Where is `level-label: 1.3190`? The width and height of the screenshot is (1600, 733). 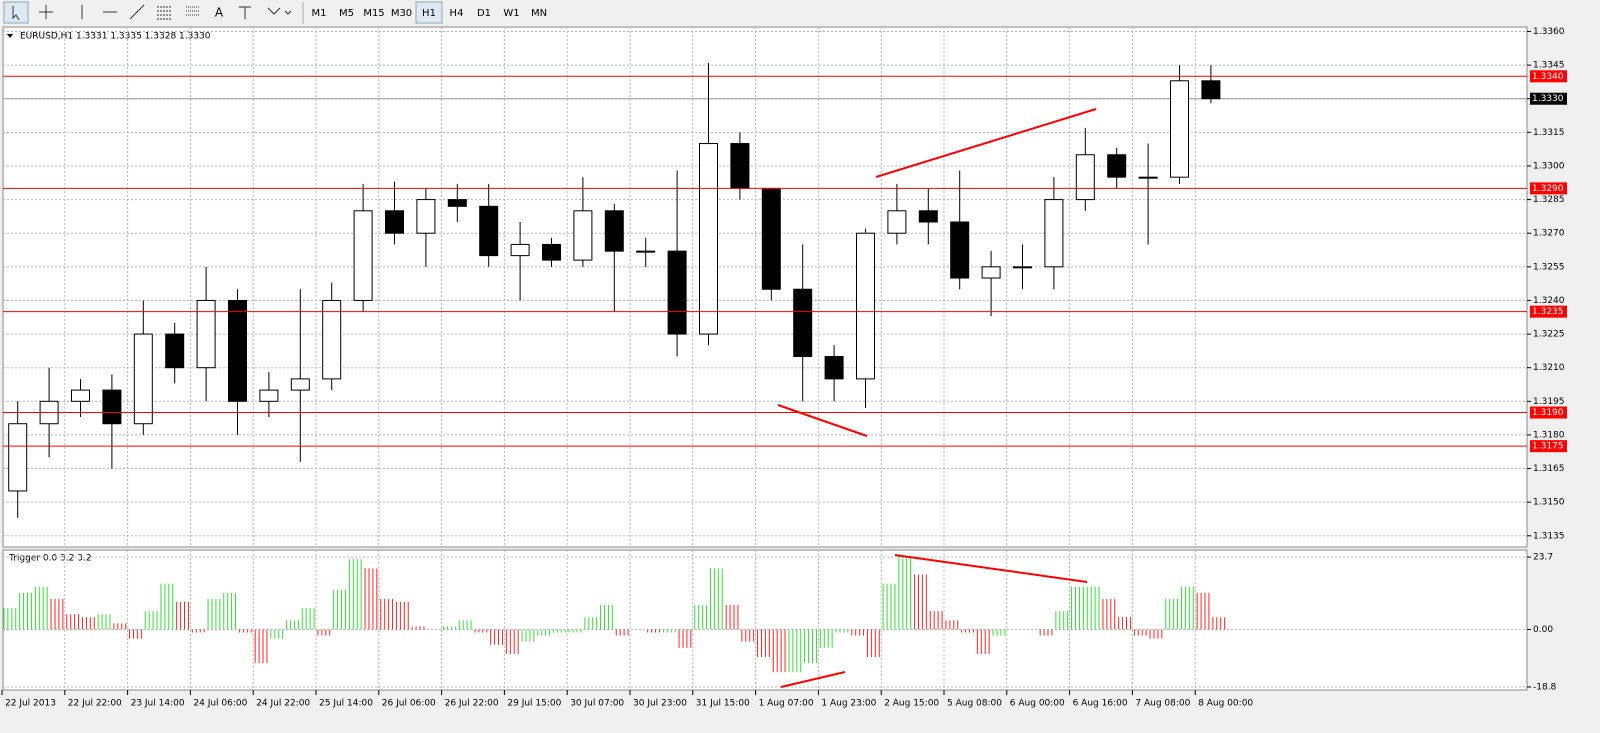
level-label: 1.3190 is located at coordinates (1548, 413).